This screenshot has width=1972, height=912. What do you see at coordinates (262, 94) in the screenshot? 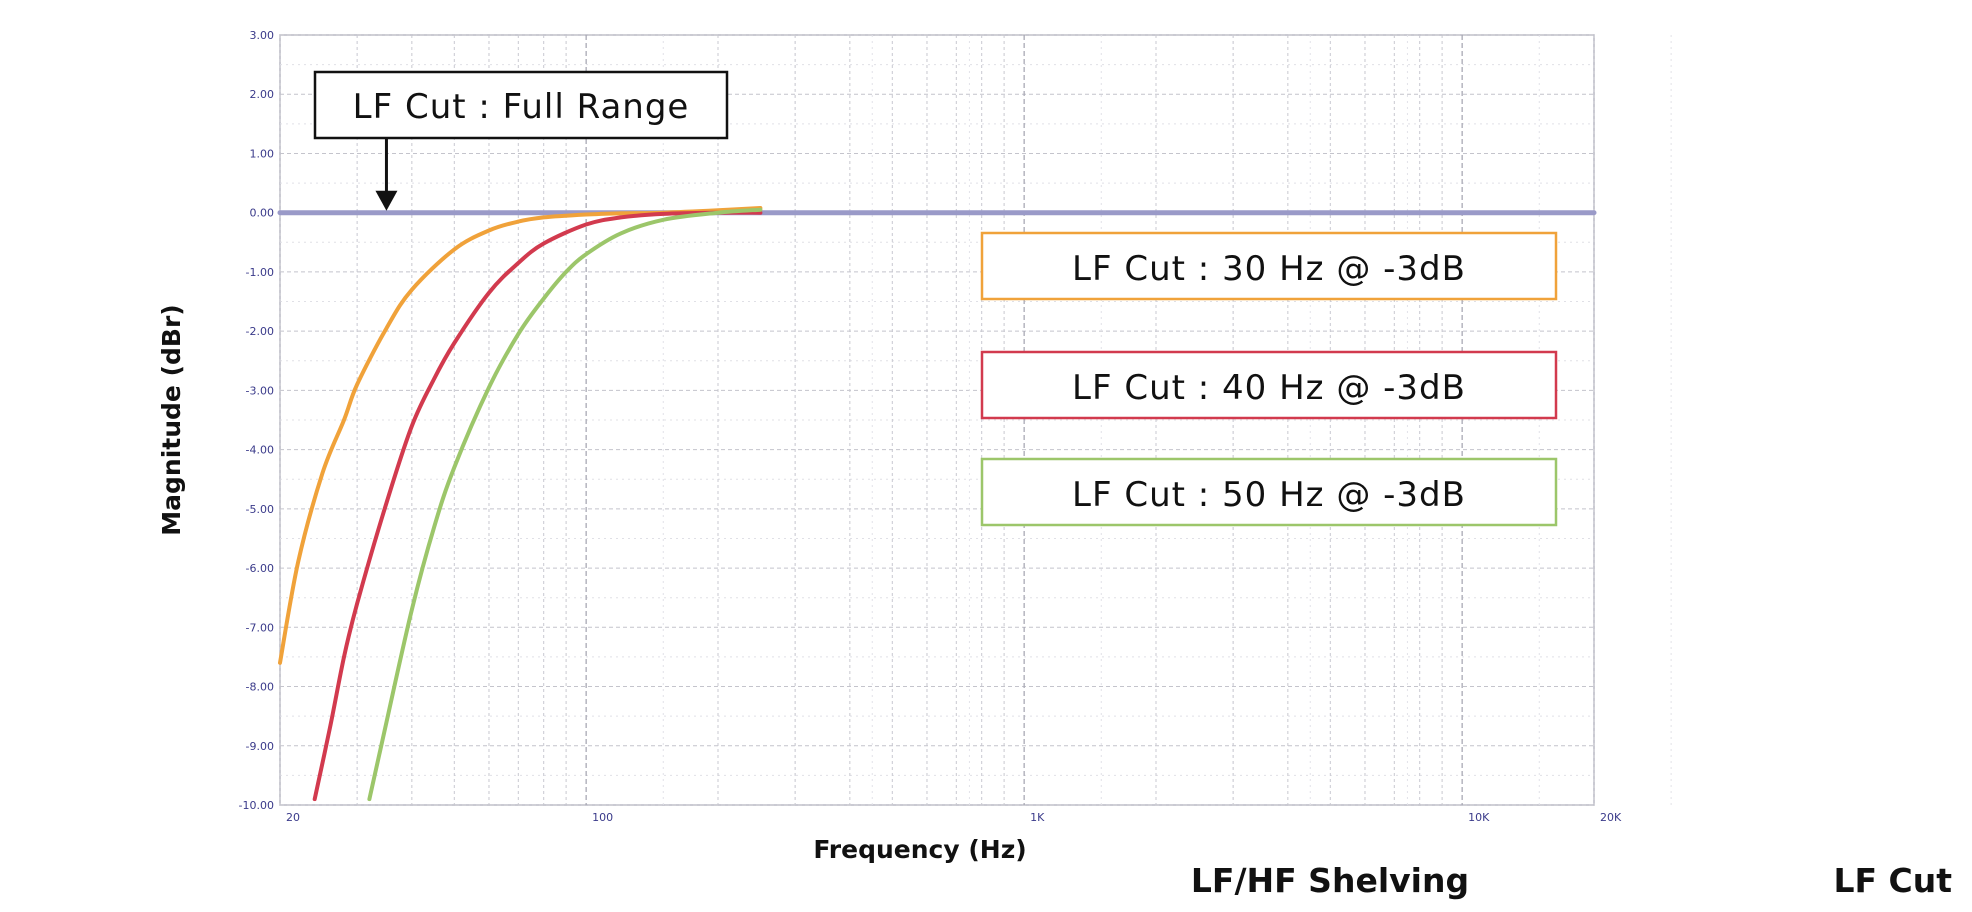
I see `y-tick-label: 2.00` at bounding box center [262, 94].